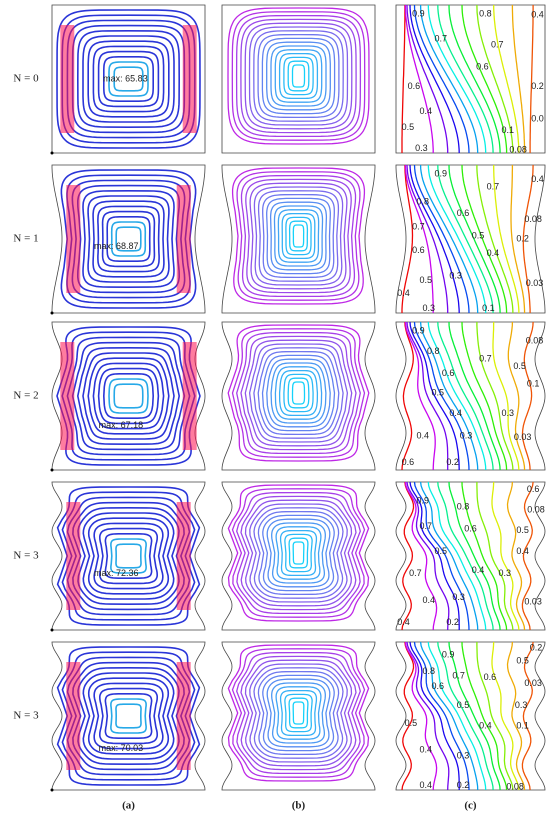 This screenshot has width=550, height=818. Describe the element at coordinates (299, 806) in the screenshot. I see `column-label: (b)` at that location.